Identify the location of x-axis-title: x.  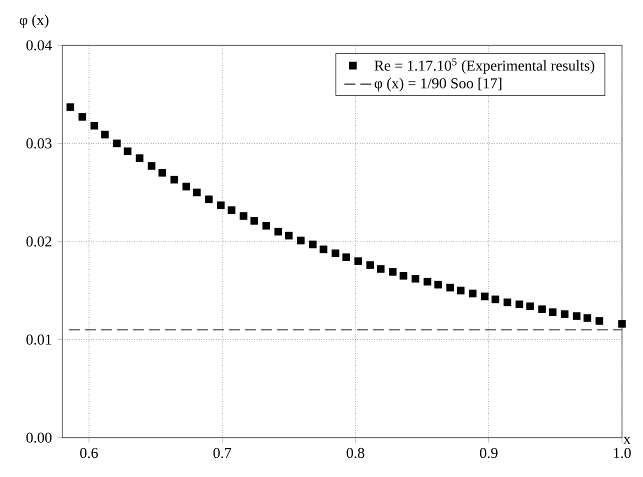
(627, 440).